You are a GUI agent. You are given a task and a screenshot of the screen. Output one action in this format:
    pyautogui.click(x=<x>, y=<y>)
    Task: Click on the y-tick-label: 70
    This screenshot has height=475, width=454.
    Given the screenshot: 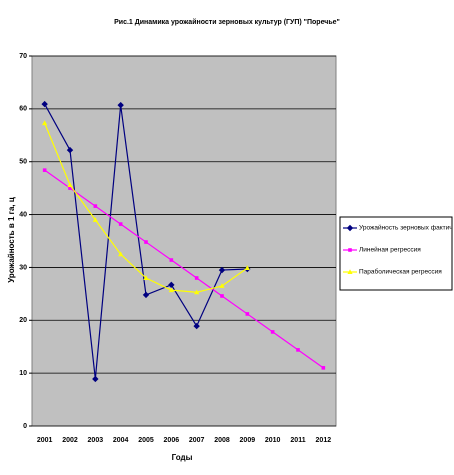 What is the action you would take?
    pyautogui.click(x=23, y=56)
    